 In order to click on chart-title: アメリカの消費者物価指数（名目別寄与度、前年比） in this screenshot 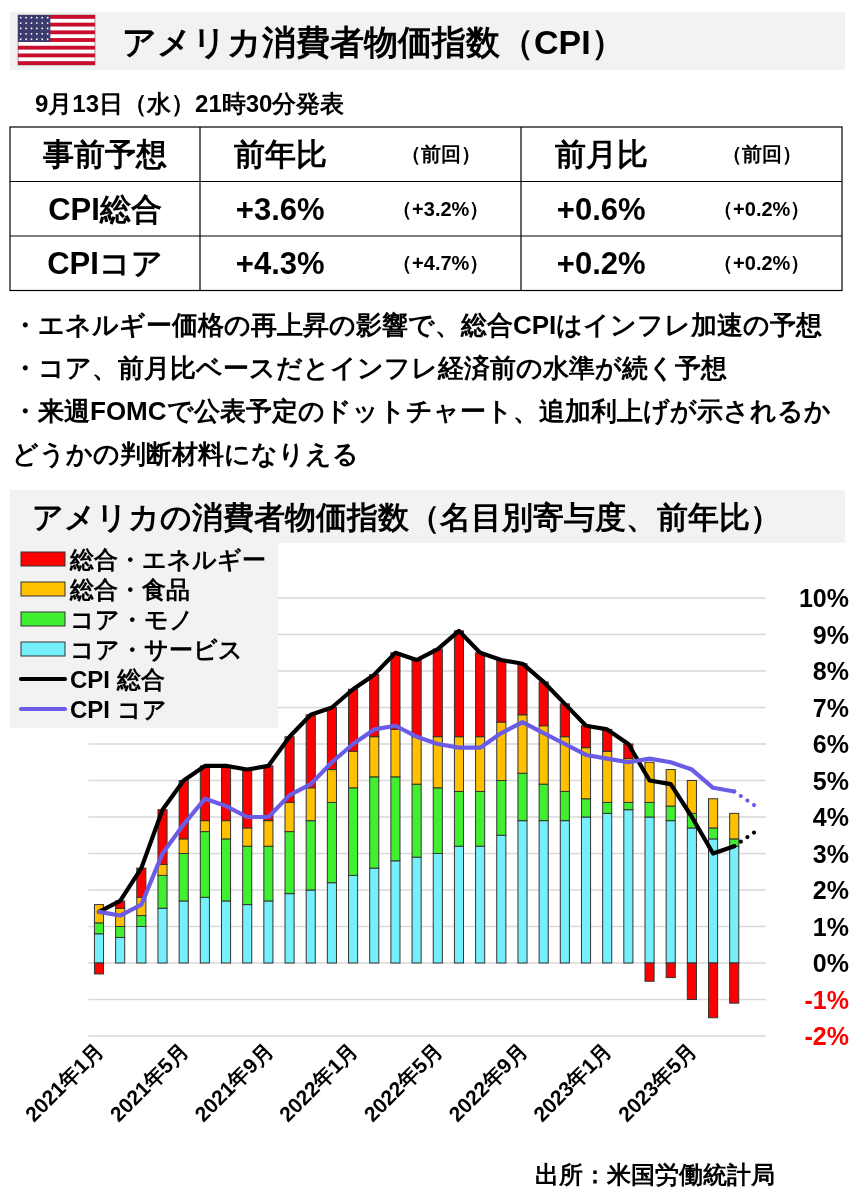, I will do `click(406, 517)`.